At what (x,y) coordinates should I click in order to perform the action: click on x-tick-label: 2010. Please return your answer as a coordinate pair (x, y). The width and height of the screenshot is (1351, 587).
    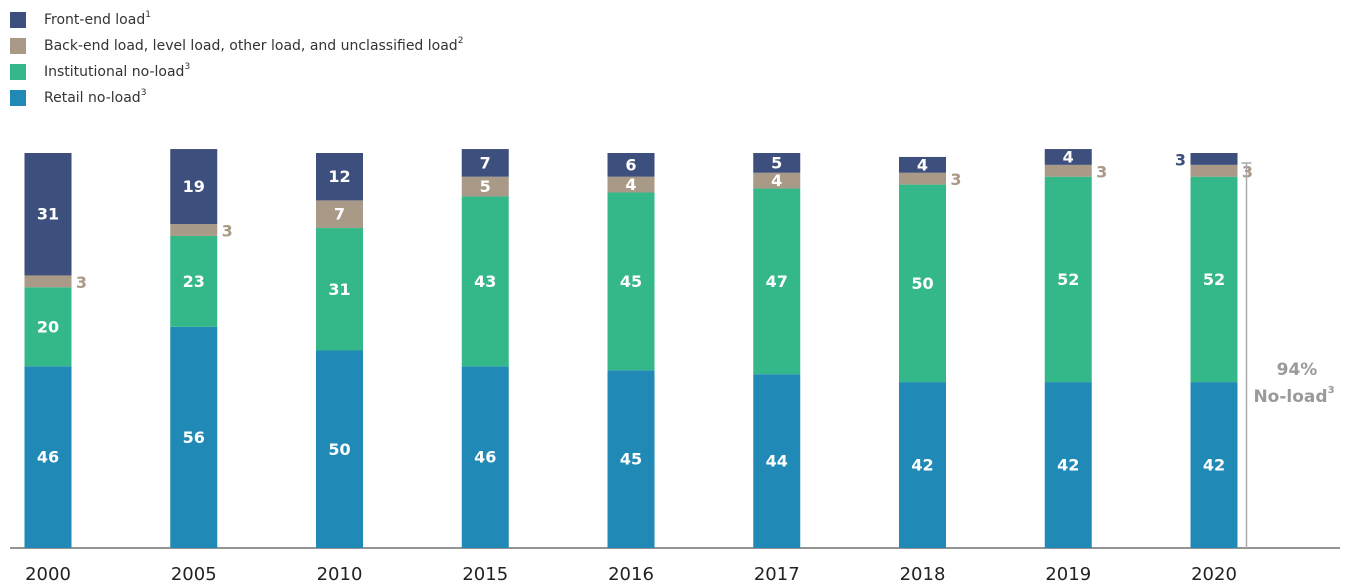
    Looking at the image, I should click on (340, 574).